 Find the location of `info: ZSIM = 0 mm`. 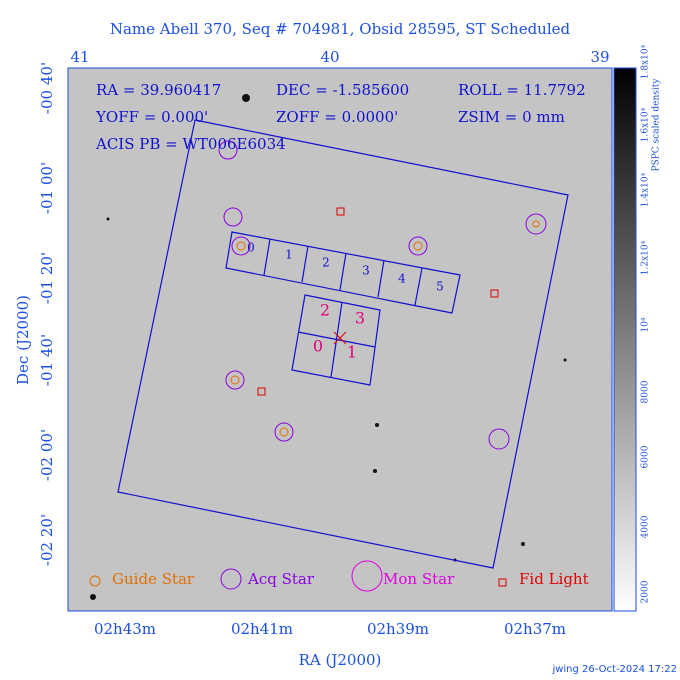

info: ZSIM = 0 mm is located at coordinates (511, 117).